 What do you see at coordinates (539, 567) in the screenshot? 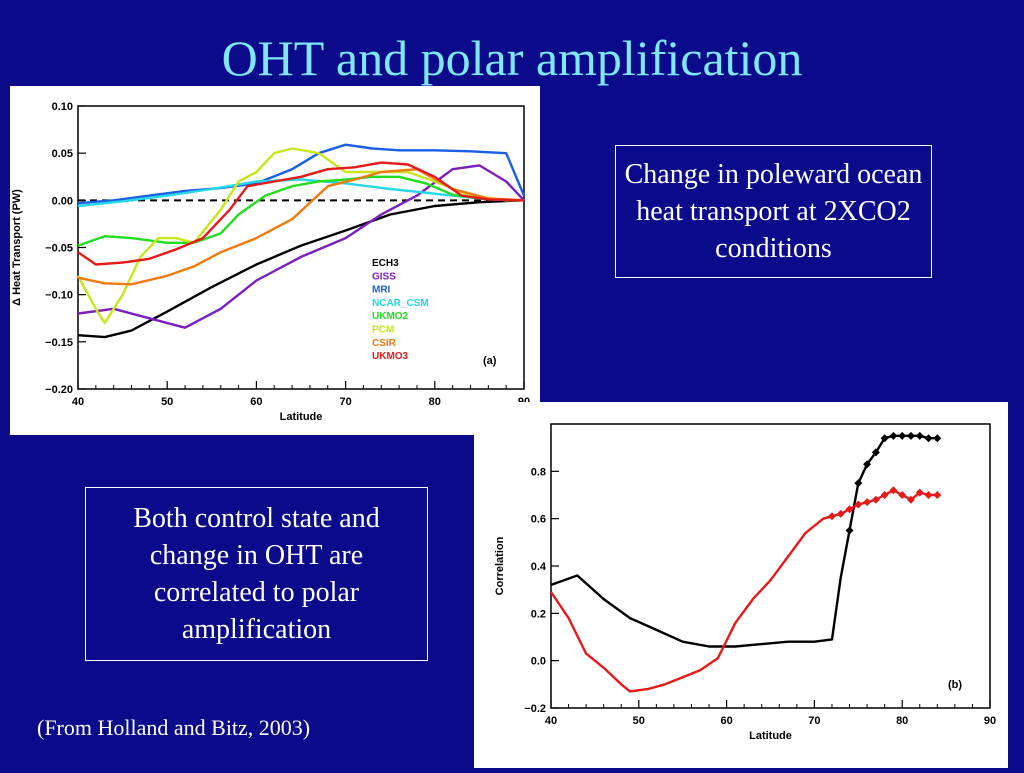
I see `y-tick-label: 0.4` at bounding box center [539, 567].